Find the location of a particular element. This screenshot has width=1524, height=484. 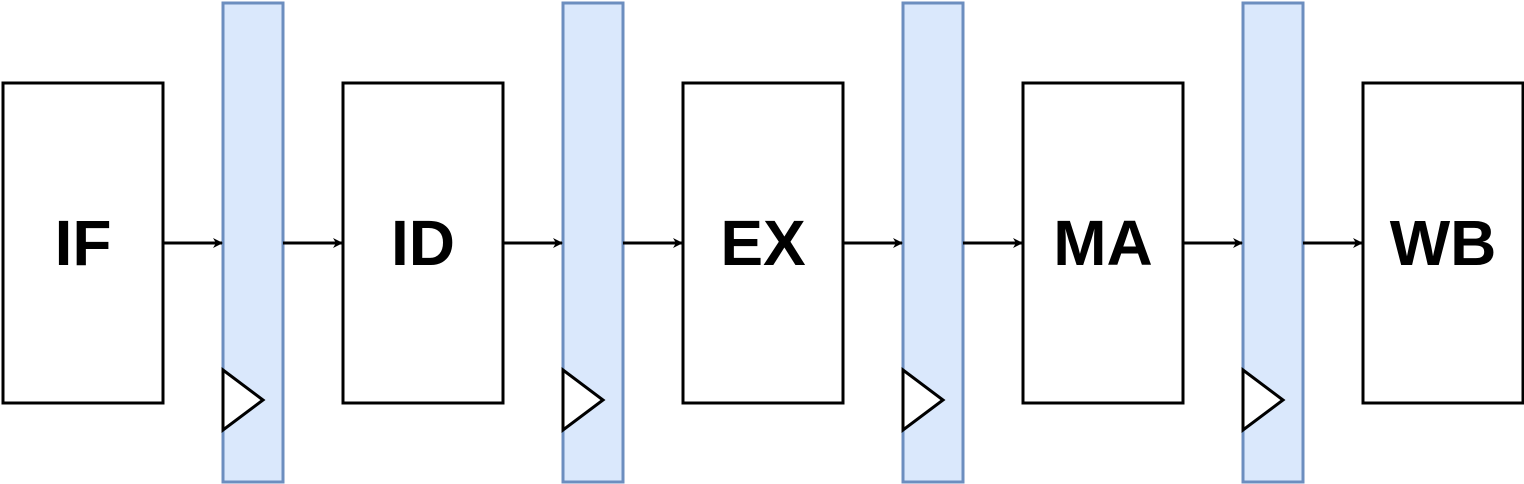

stage-if-box is located at coordinates (83, 243).